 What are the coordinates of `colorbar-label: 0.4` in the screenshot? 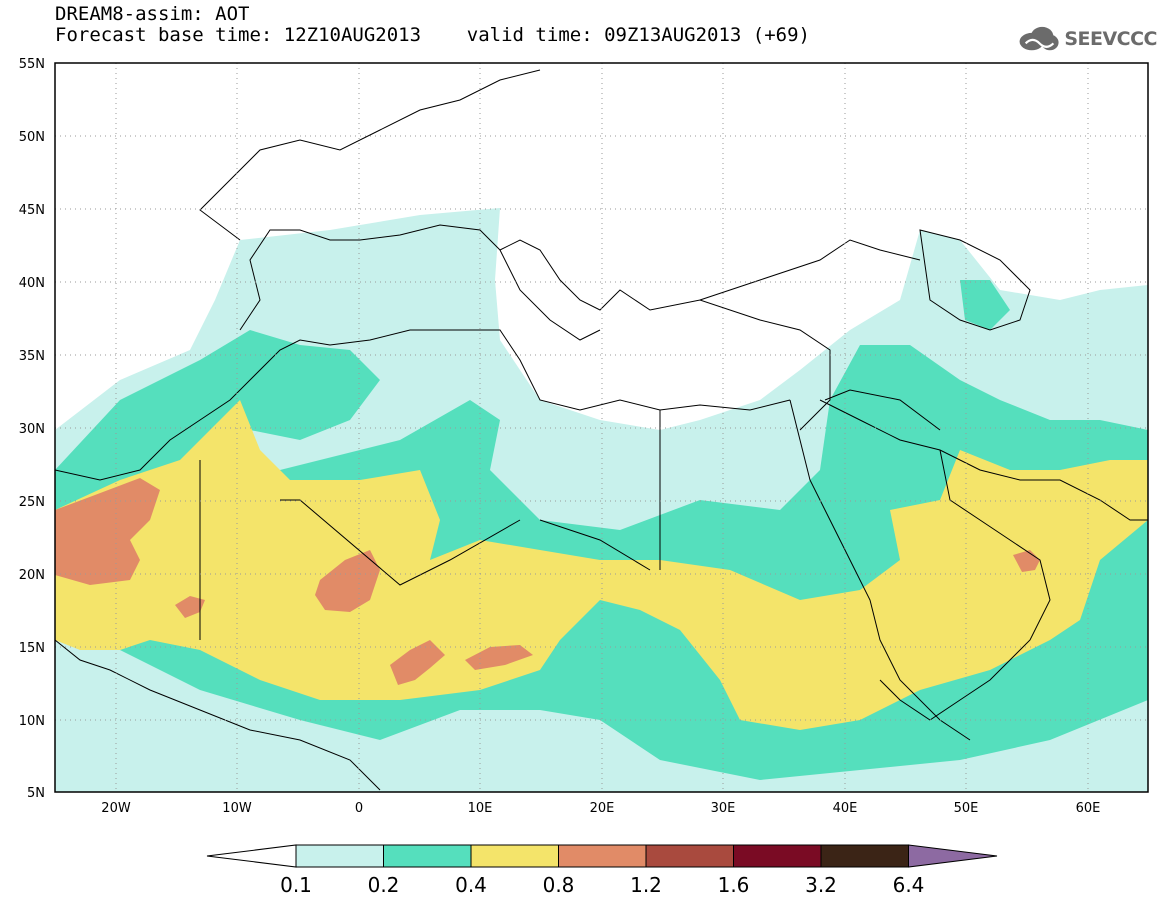 It's located at (471, 885).